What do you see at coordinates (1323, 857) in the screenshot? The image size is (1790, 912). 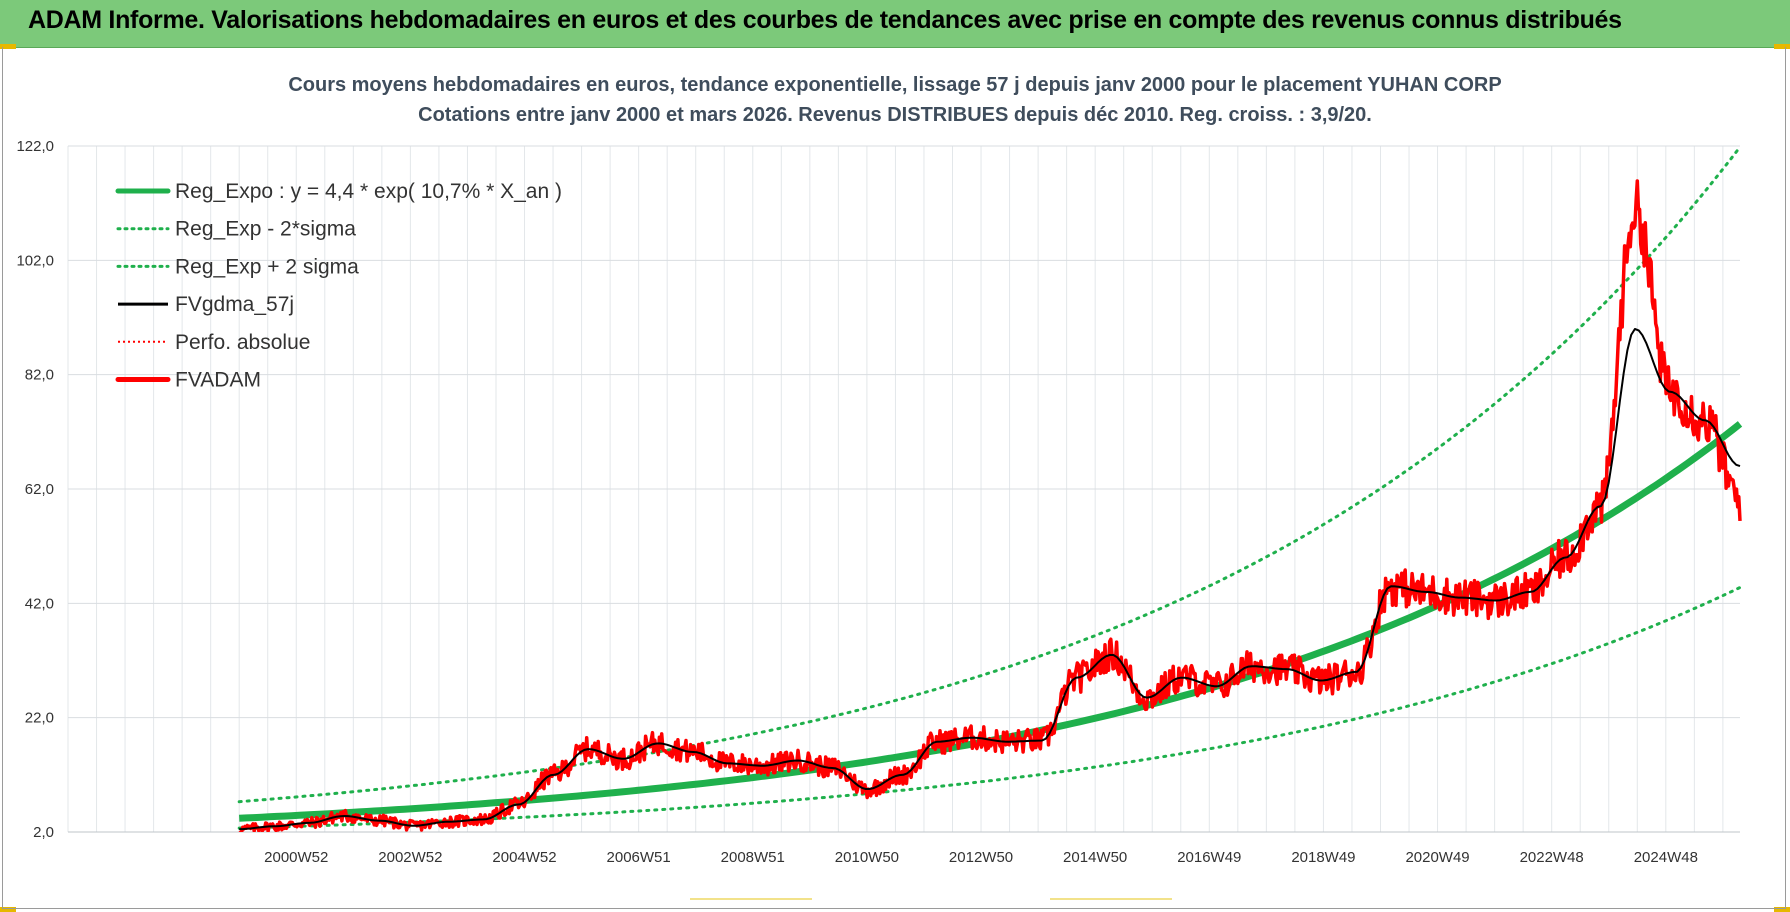 I see `x-tick-label: 2018W49` at bounding box center [1323, 857].